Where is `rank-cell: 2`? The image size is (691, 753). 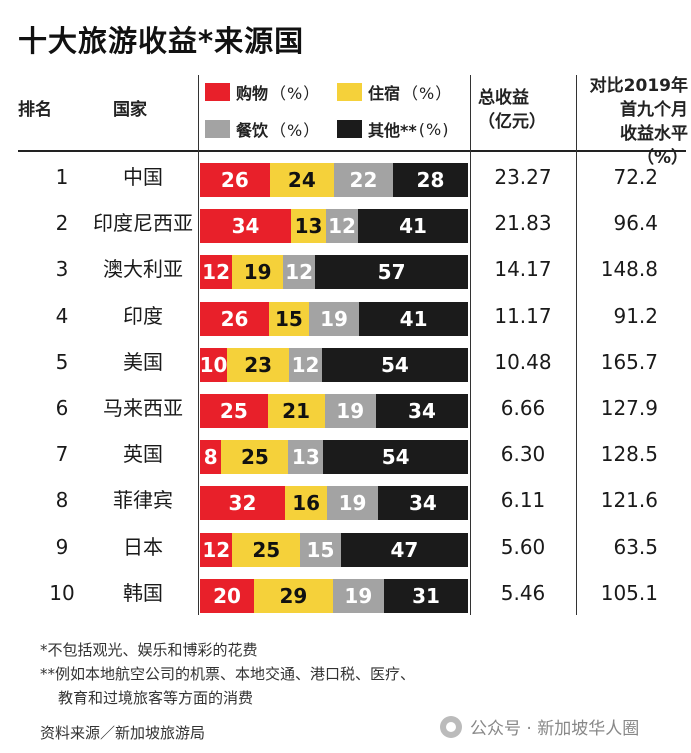 rank-cell: 2 is located at coordinates (62, 223).